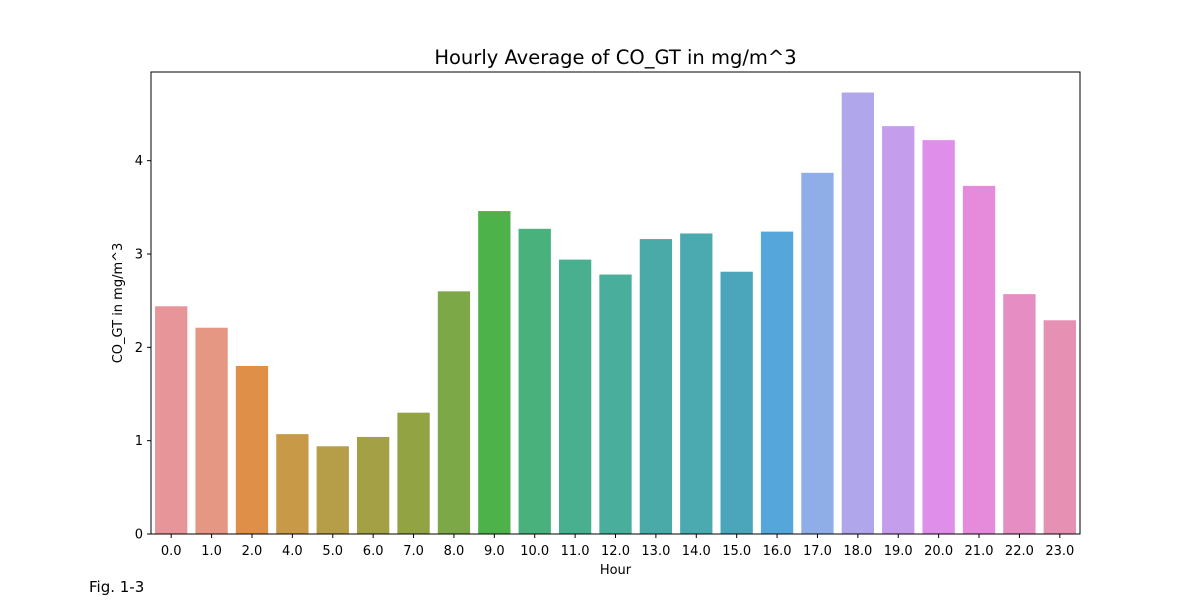 This screenshot has height=600, width=1200. Describe the element at coordinates (211, 551) in the screenshot. I see `x-tick-label: 1.0` at that location.